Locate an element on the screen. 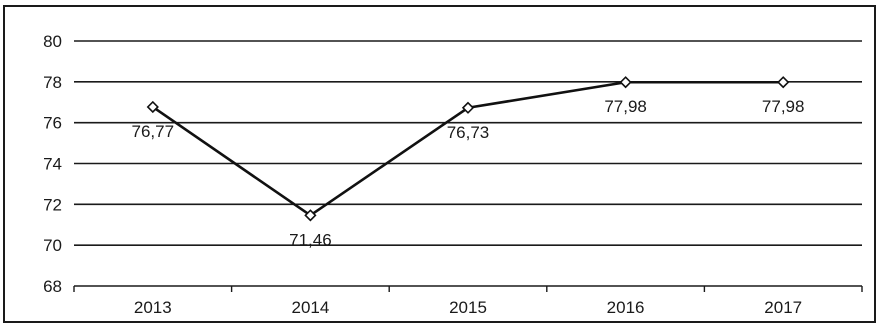 This screenshot has height=331, width=879. data-label: 76,73 is located at coordinates (468, 132).